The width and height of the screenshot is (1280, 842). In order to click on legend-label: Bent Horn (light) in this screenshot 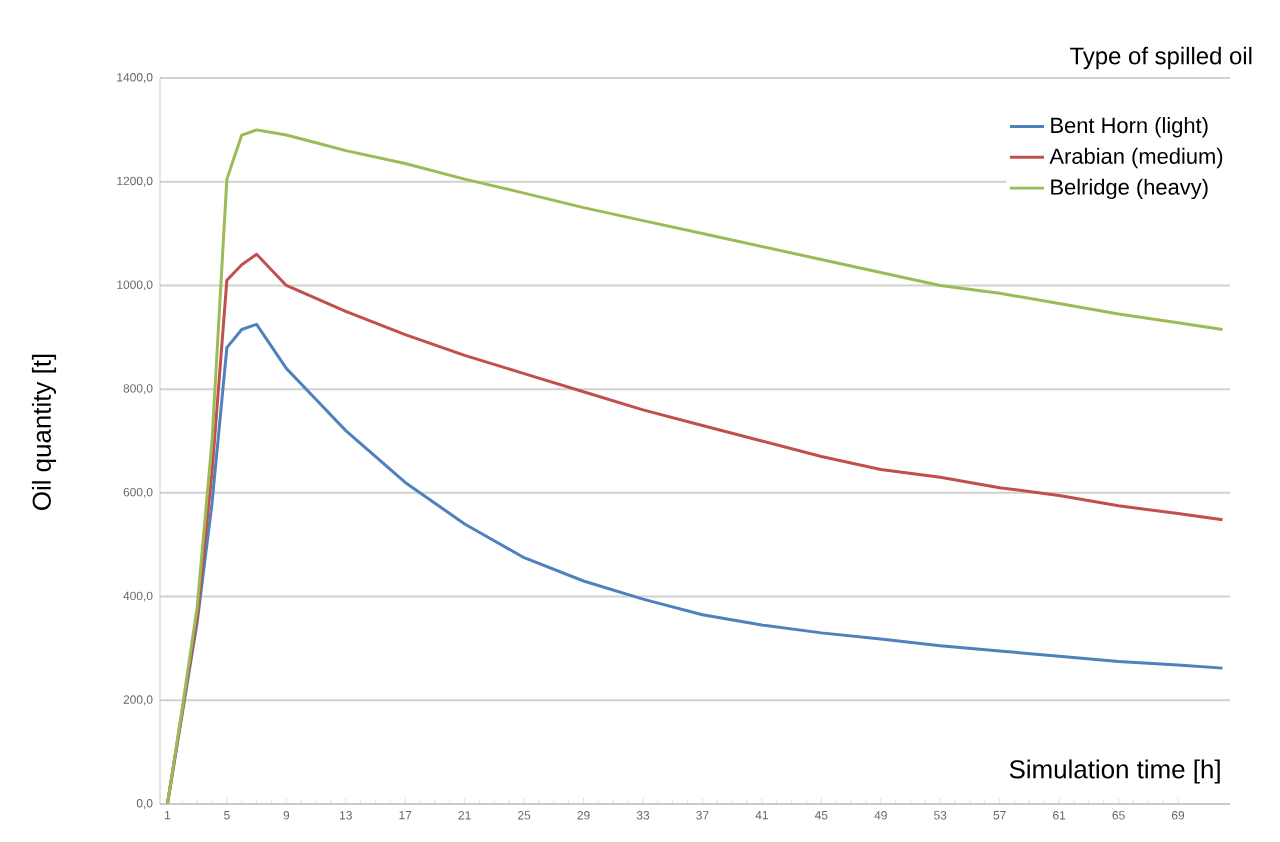, I will do `click(1129, 127)`.